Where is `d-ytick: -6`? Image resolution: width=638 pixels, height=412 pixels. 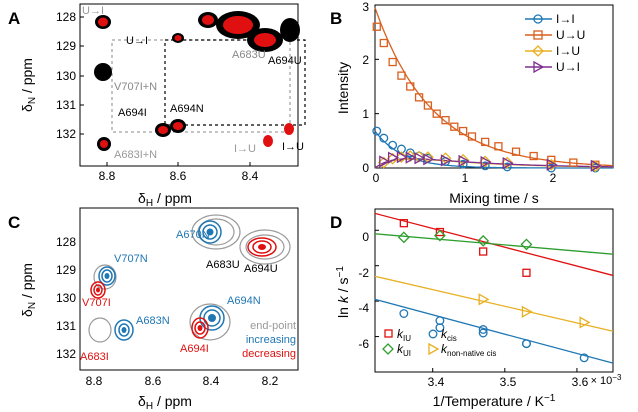 d-ytick: -6 is located at coordinates (363, 344).